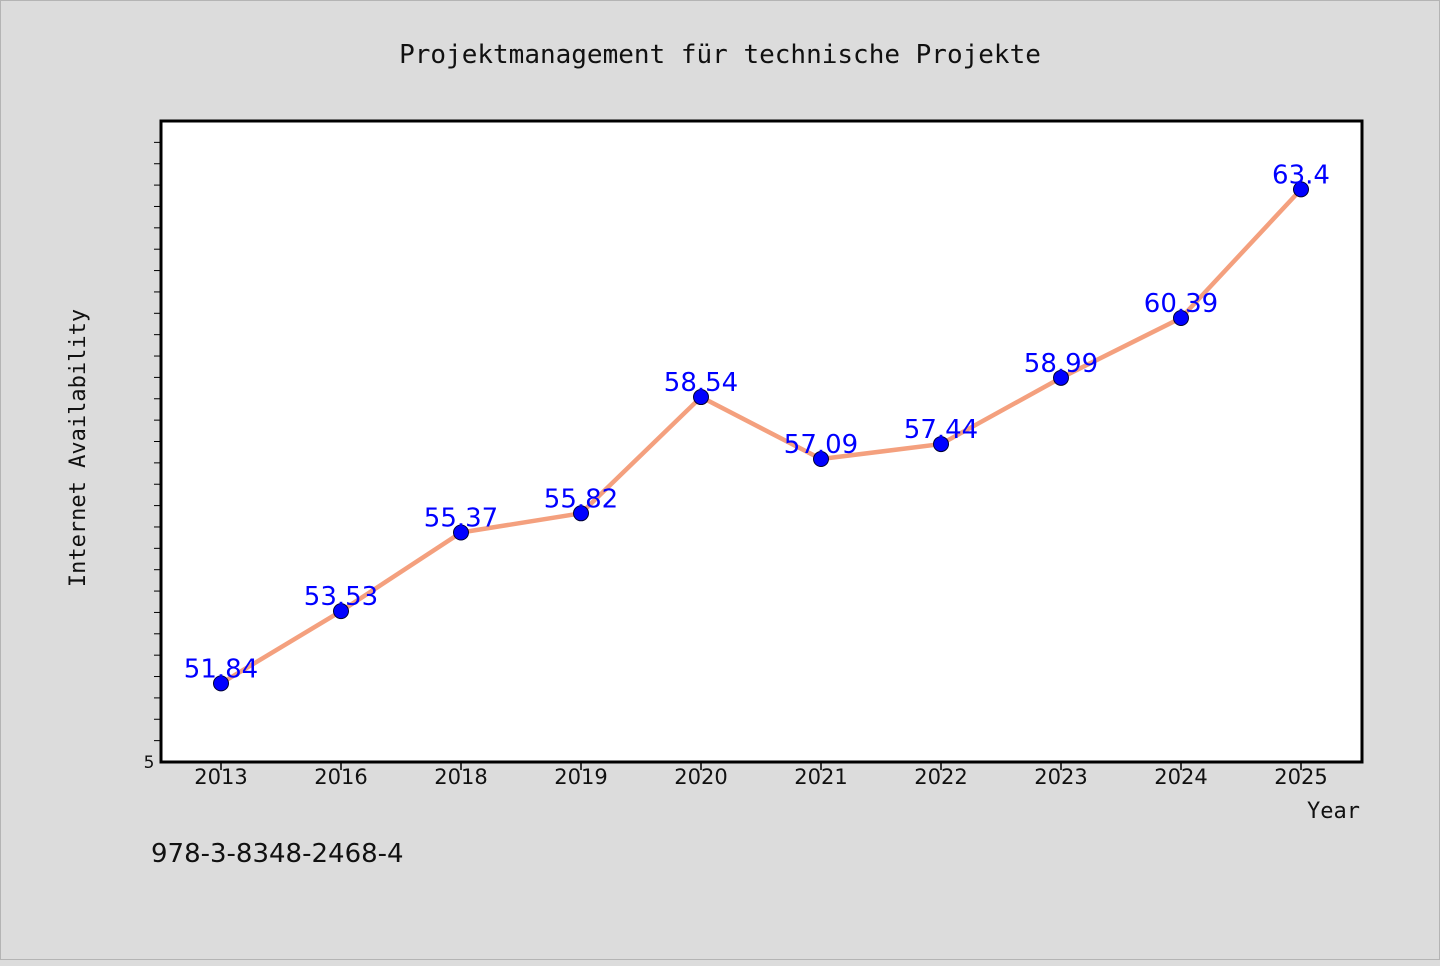  I want to click on x-tick-label: 2021, so click(820, 777).